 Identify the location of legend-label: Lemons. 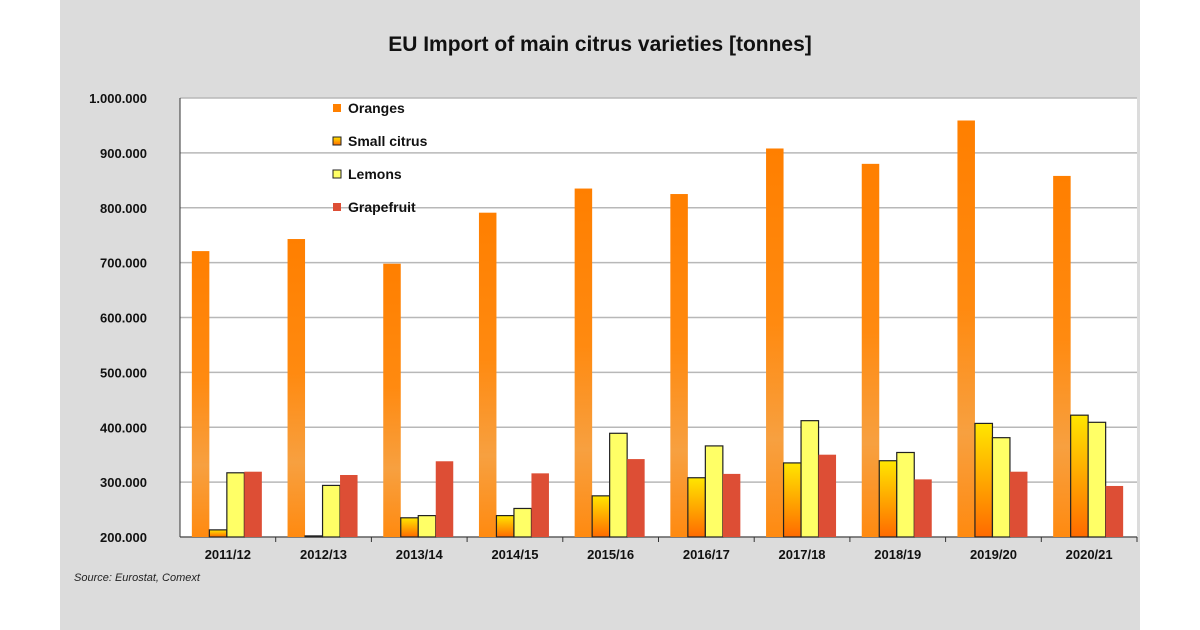
(375, 174).